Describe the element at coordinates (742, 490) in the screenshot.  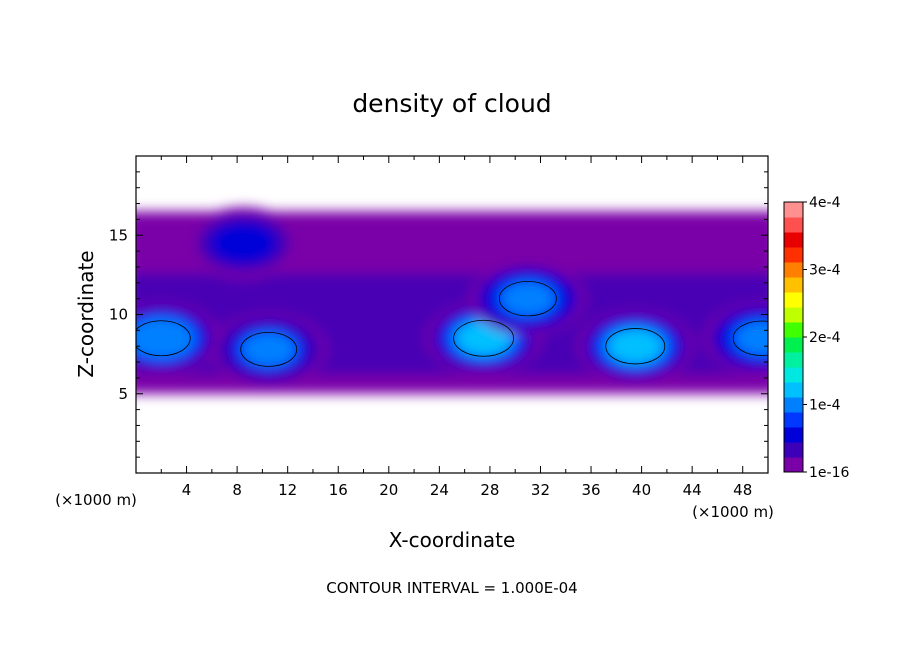
I see `x-tick-label: 48` at that location.